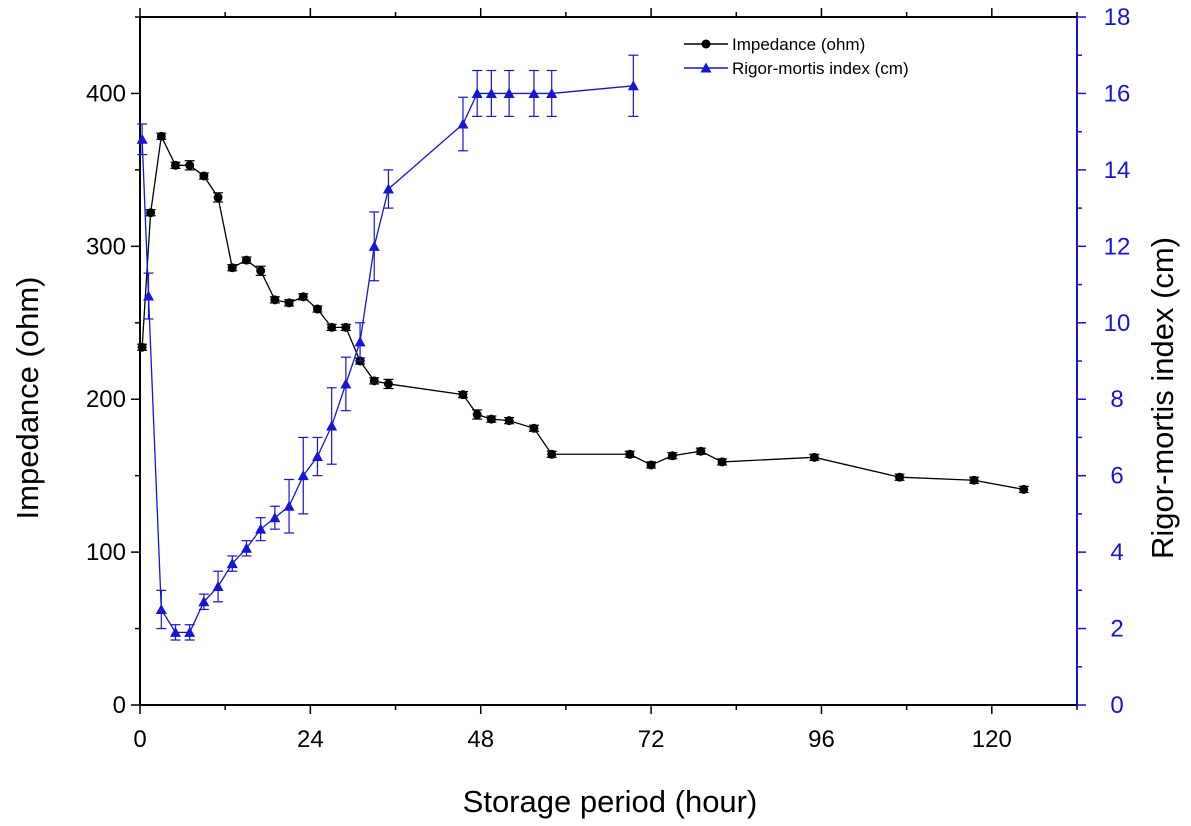 This screenshot has width=1191, height=826. Describe the element at coordinates (480, 739) in the screenshot. I see `x-tick-label: 48` at that location.